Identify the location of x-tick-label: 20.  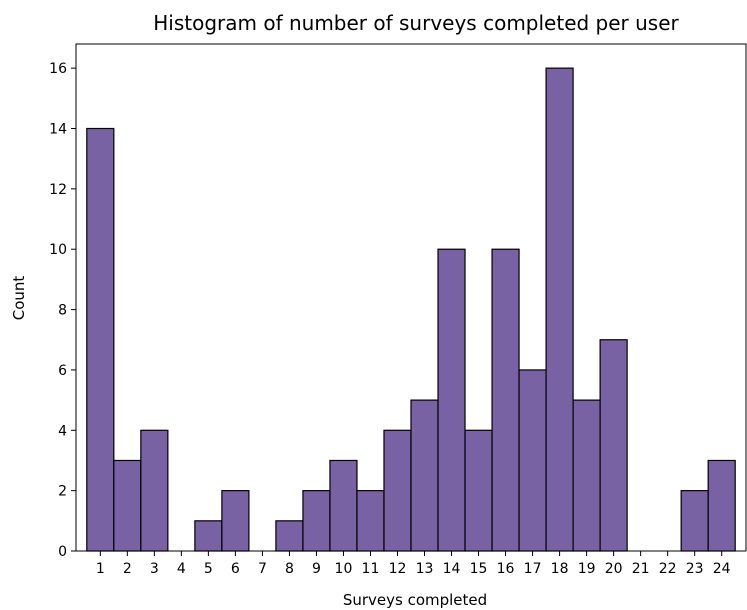
(614, 569).